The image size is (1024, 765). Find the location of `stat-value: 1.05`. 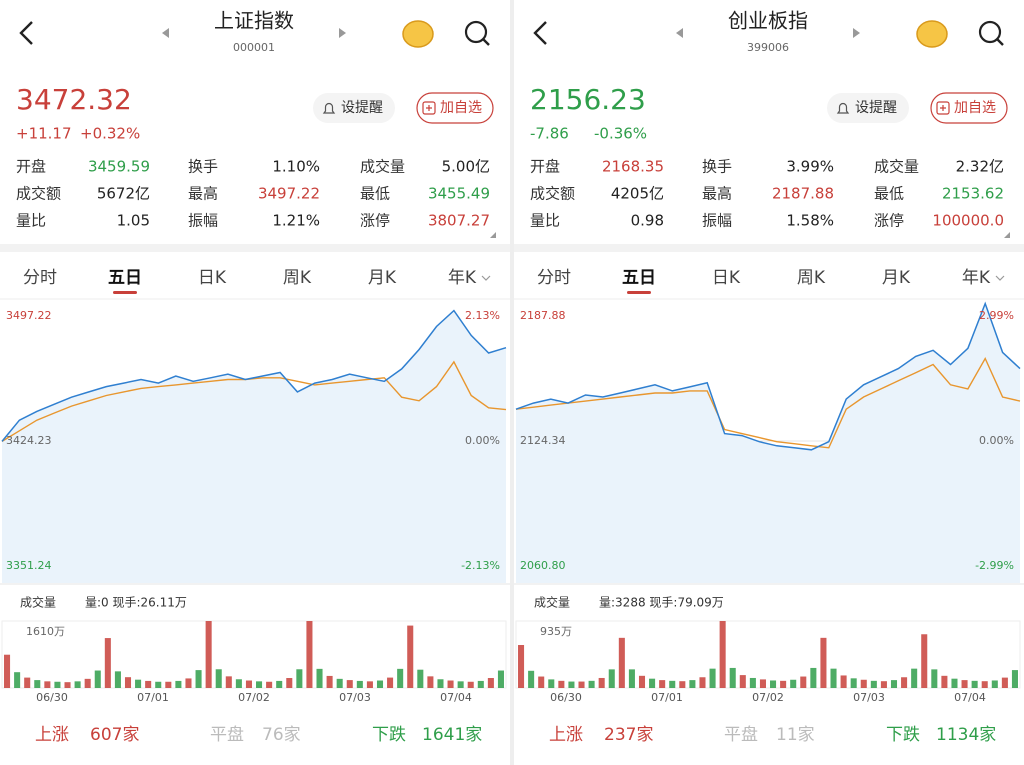

stat-value: 1.05 is located at coordinates (133, 221).